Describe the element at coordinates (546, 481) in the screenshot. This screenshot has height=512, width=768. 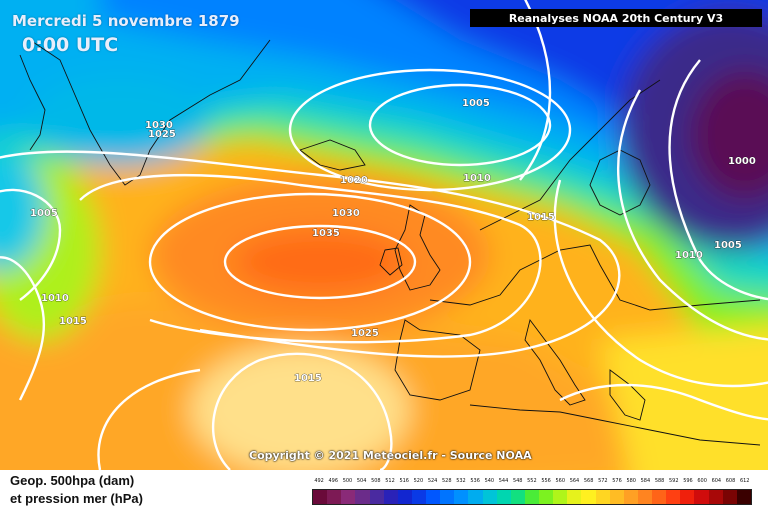
I see `scale-value: 556` at that location.